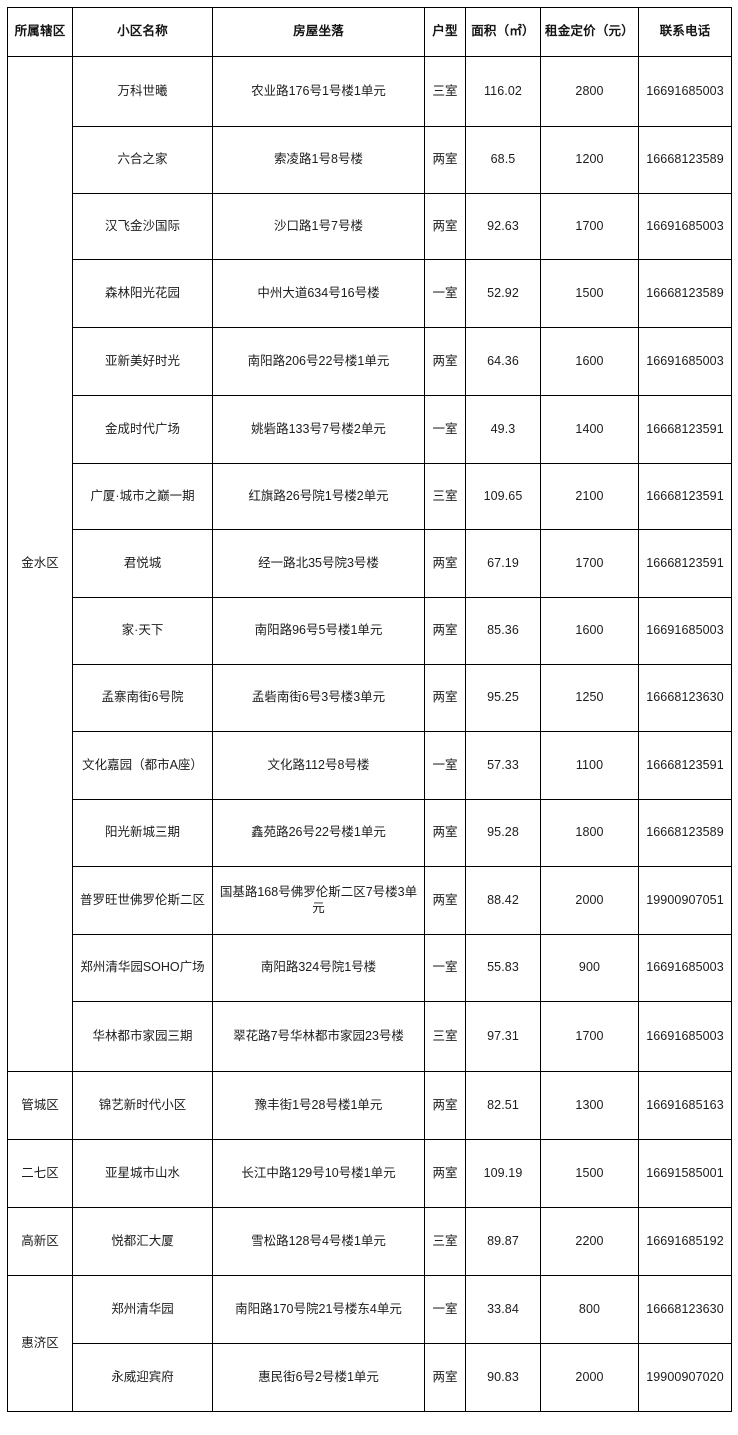 Image resolution: width=738 pixels, height=1435 pixels. Describe the element at coordinates (318, 833) in the screenshot. I see `cell-address: 鑫苑路26号22号楼1单元` at that location.